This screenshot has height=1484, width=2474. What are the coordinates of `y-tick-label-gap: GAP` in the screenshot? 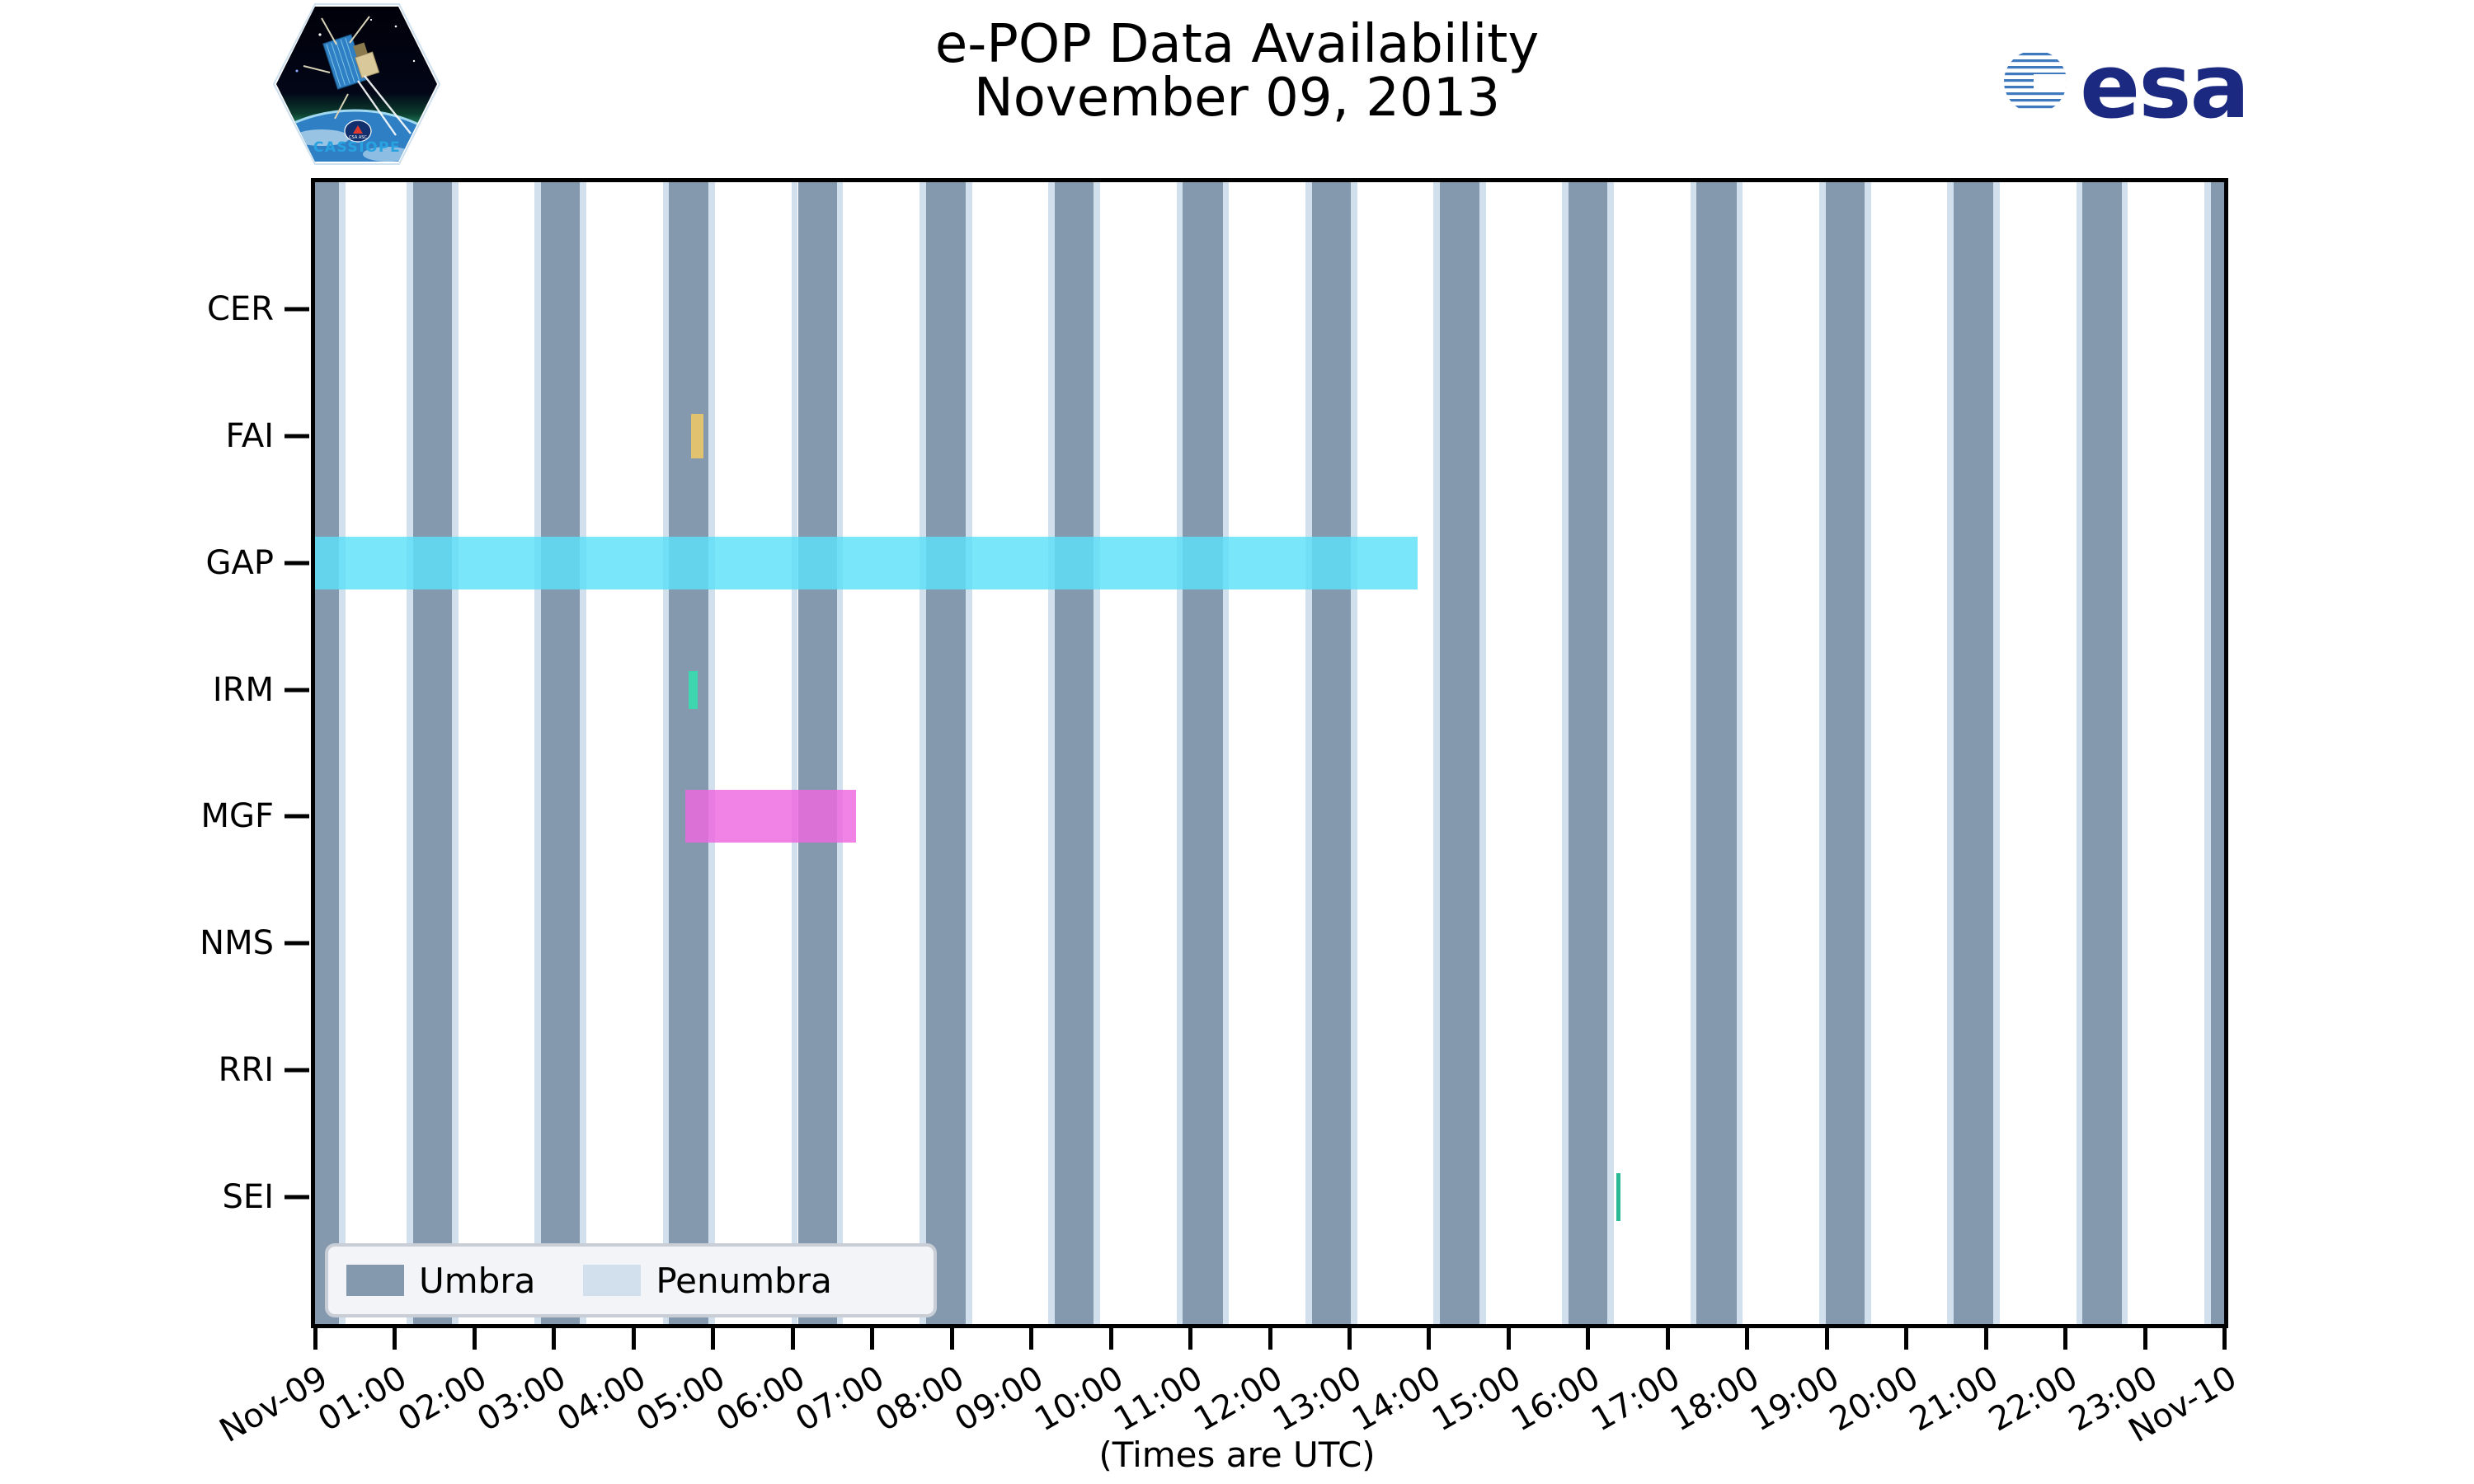 It's located at (239, 562).